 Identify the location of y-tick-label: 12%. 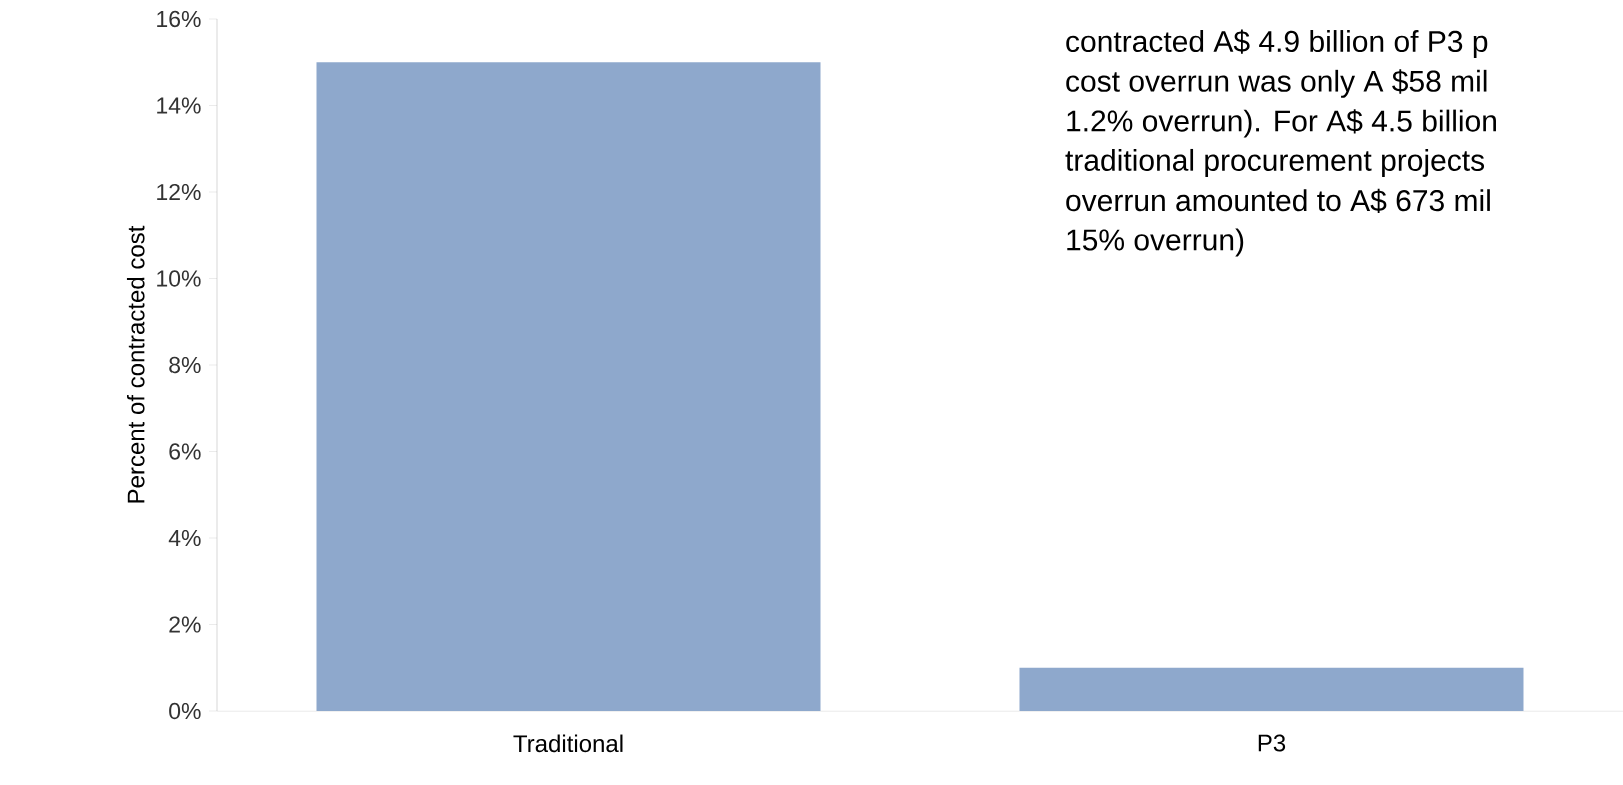
(179, 192).